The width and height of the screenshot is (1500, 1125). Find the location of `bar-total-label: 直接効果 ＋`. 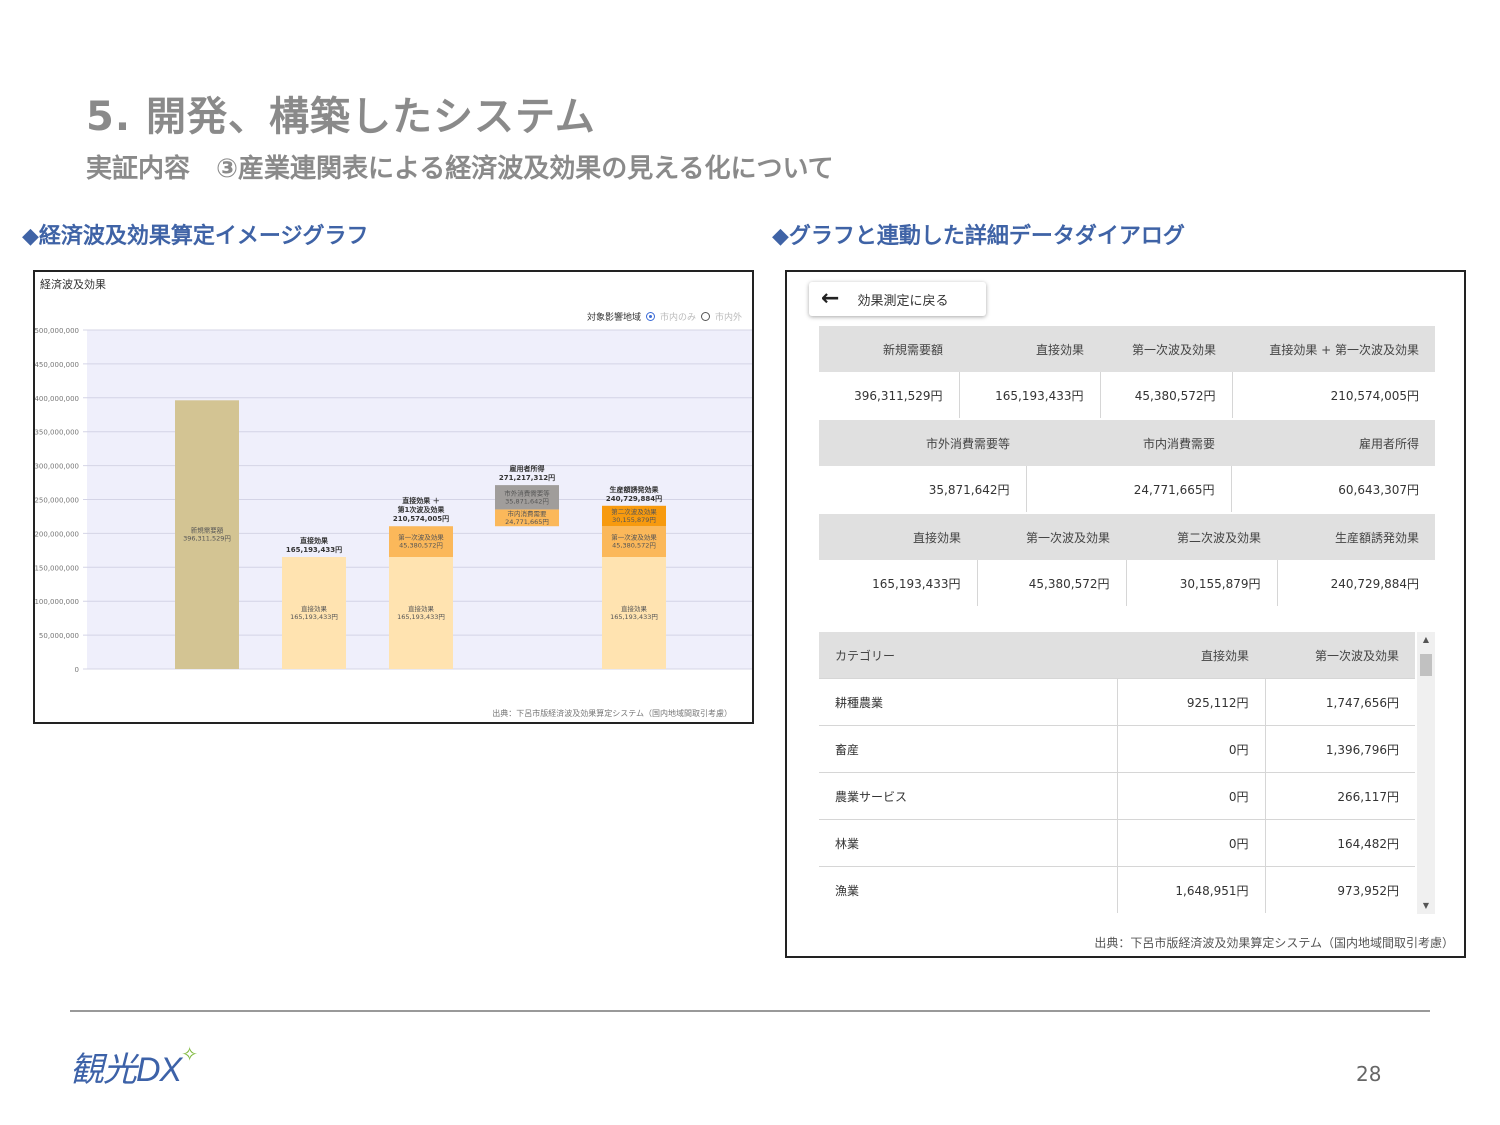

bar-total-label: 直接効果 ＋ is located at coordinates (420, 500).